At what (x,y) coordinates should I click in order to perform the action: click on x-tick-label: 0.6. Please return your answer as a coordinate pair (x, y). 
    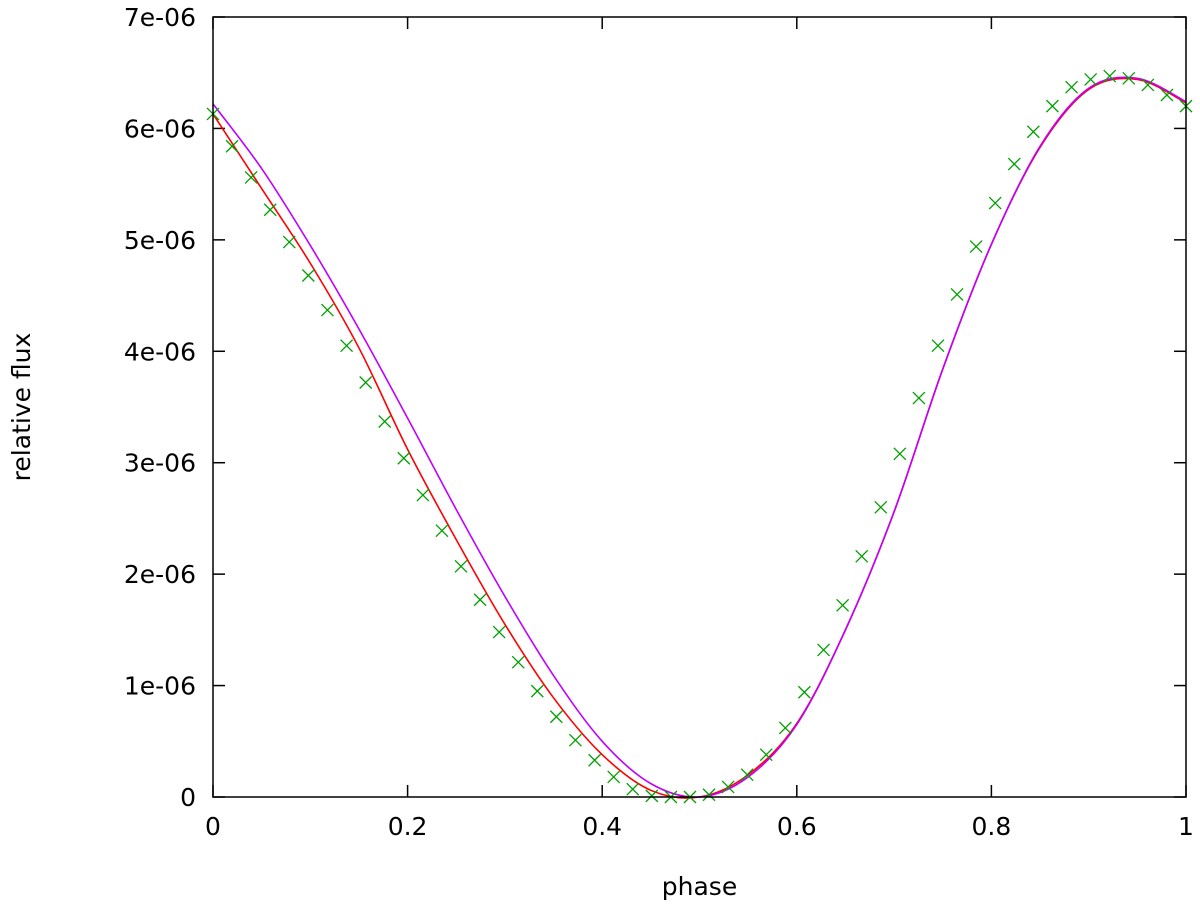
    Looking at the image, I should click on (797, 826).